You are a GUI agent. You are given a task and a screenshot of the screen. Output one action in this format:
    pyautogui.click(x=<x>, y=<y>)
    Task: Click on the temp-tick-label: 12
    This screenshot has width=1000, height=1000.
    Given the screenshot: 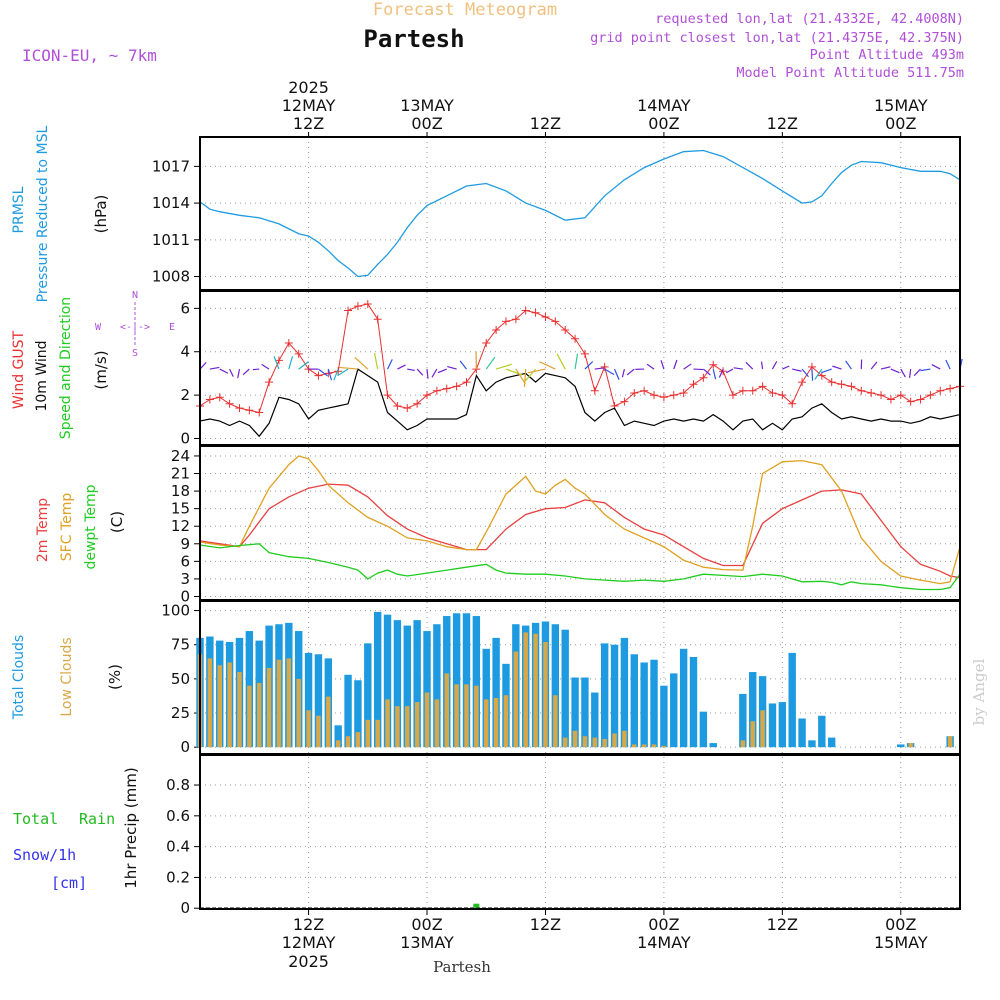 What is the action you would take?
    pyautogui.click(x=180, y=526)
    